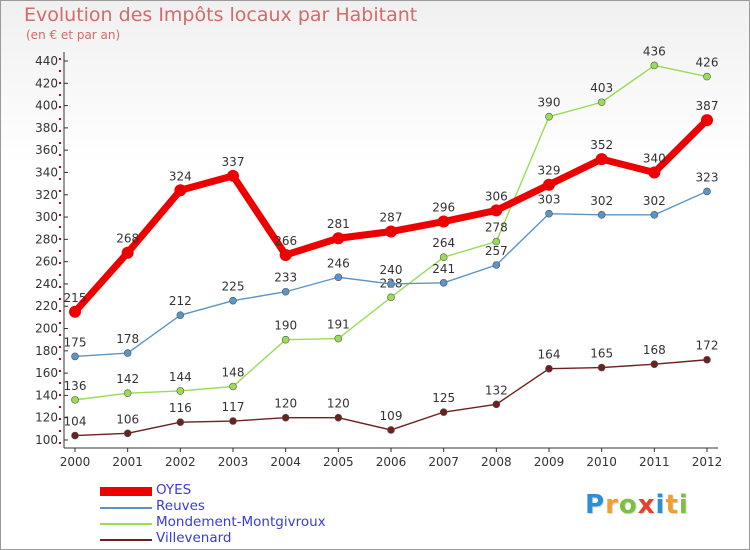  Describe the element at coordinates (338, 224) in the screenshot. I see `data-label-oyes: 281` at that location.